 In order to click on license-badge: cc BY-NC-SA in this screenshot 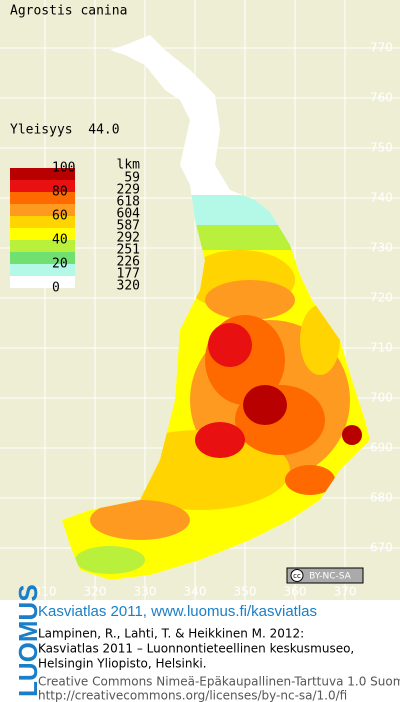, I will do `click(325, 575)`.